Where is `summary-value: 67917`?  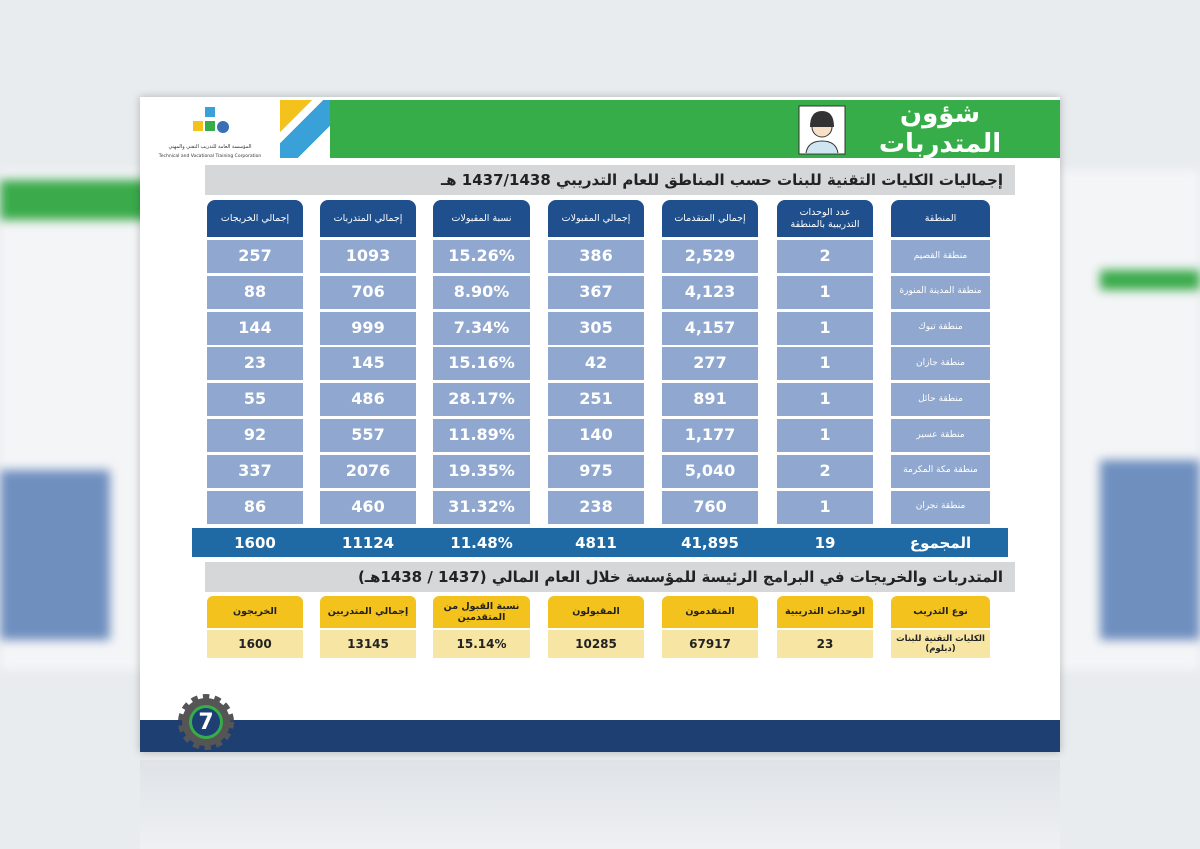 summary-value: 67917 is located at coordinates (710, 644).